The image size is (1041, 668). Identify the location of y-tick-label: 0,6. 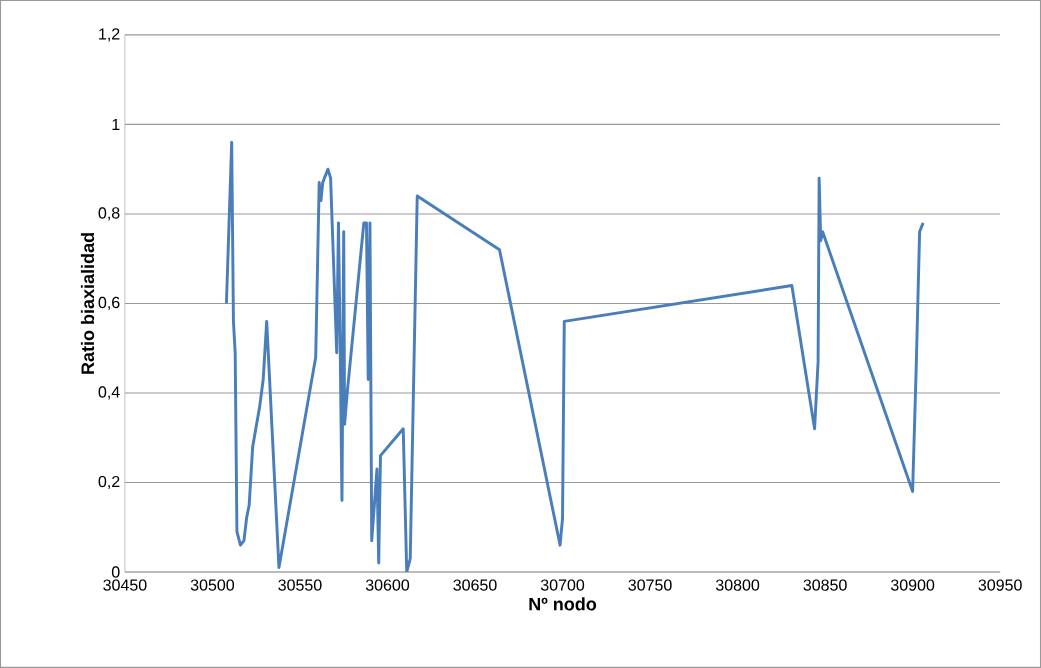
(109, 303).